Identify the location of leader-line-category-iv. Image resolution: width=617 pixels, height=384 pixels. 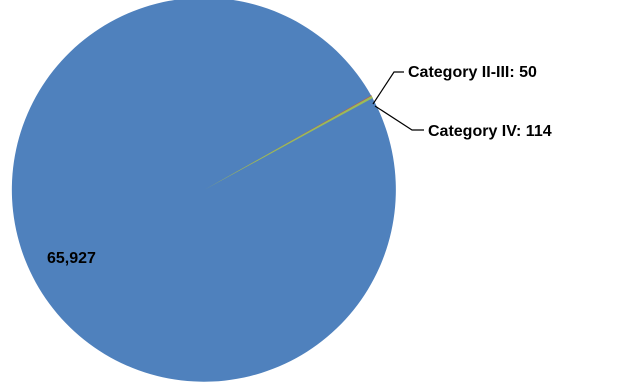
(399, 118).